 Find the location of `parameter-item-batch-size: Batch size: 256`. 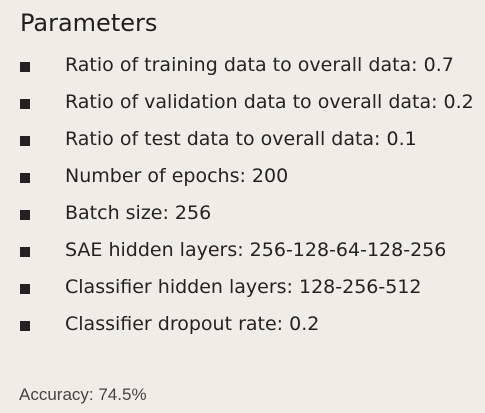

parameter-item-batch-size: Batch size: 256 is located at coordinates (242, 216).